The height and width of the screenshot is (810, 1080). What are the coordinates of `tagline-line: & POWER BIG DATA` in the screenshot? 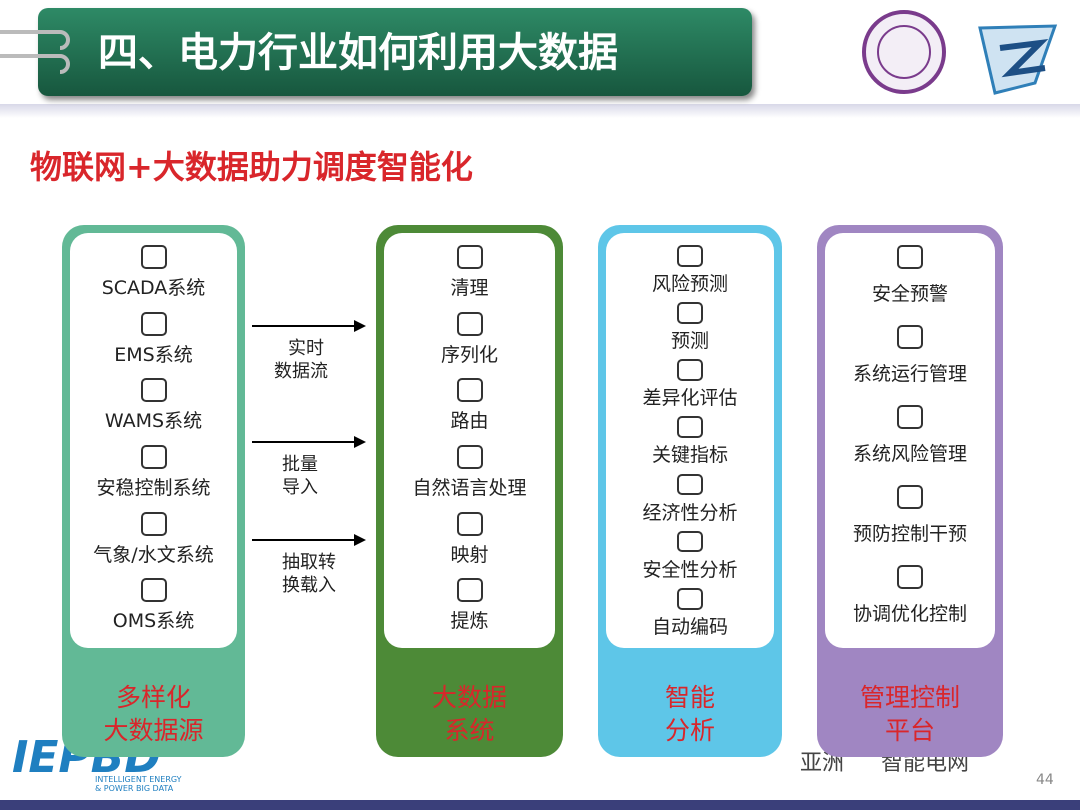 It's located at (134, 788).